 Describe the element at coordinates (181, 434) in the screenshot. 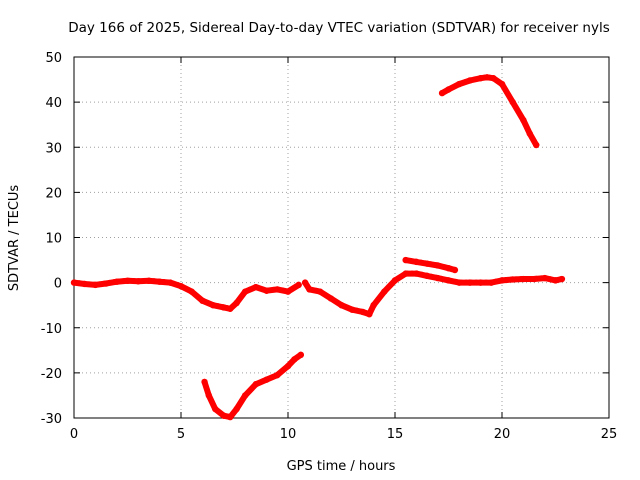

I see `x-tick-label: 5` at that location.